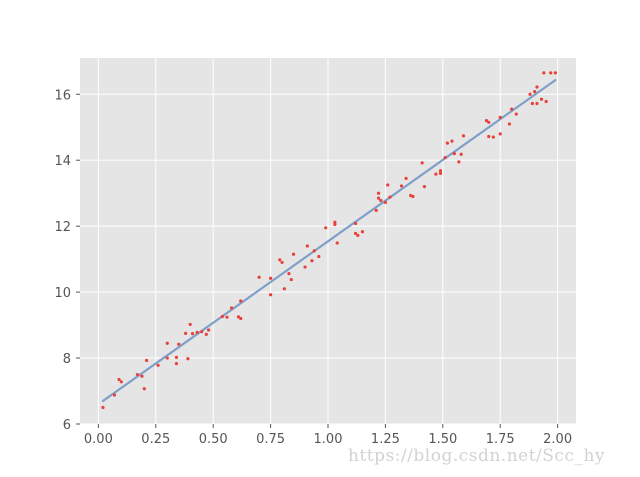 The width and height of the screenshot is (640, 477). Describe the element at coordinates (477, 456) in the screenshot. I see `watermark-text: https://blog.csdn.net/Scc_hy` at that location.